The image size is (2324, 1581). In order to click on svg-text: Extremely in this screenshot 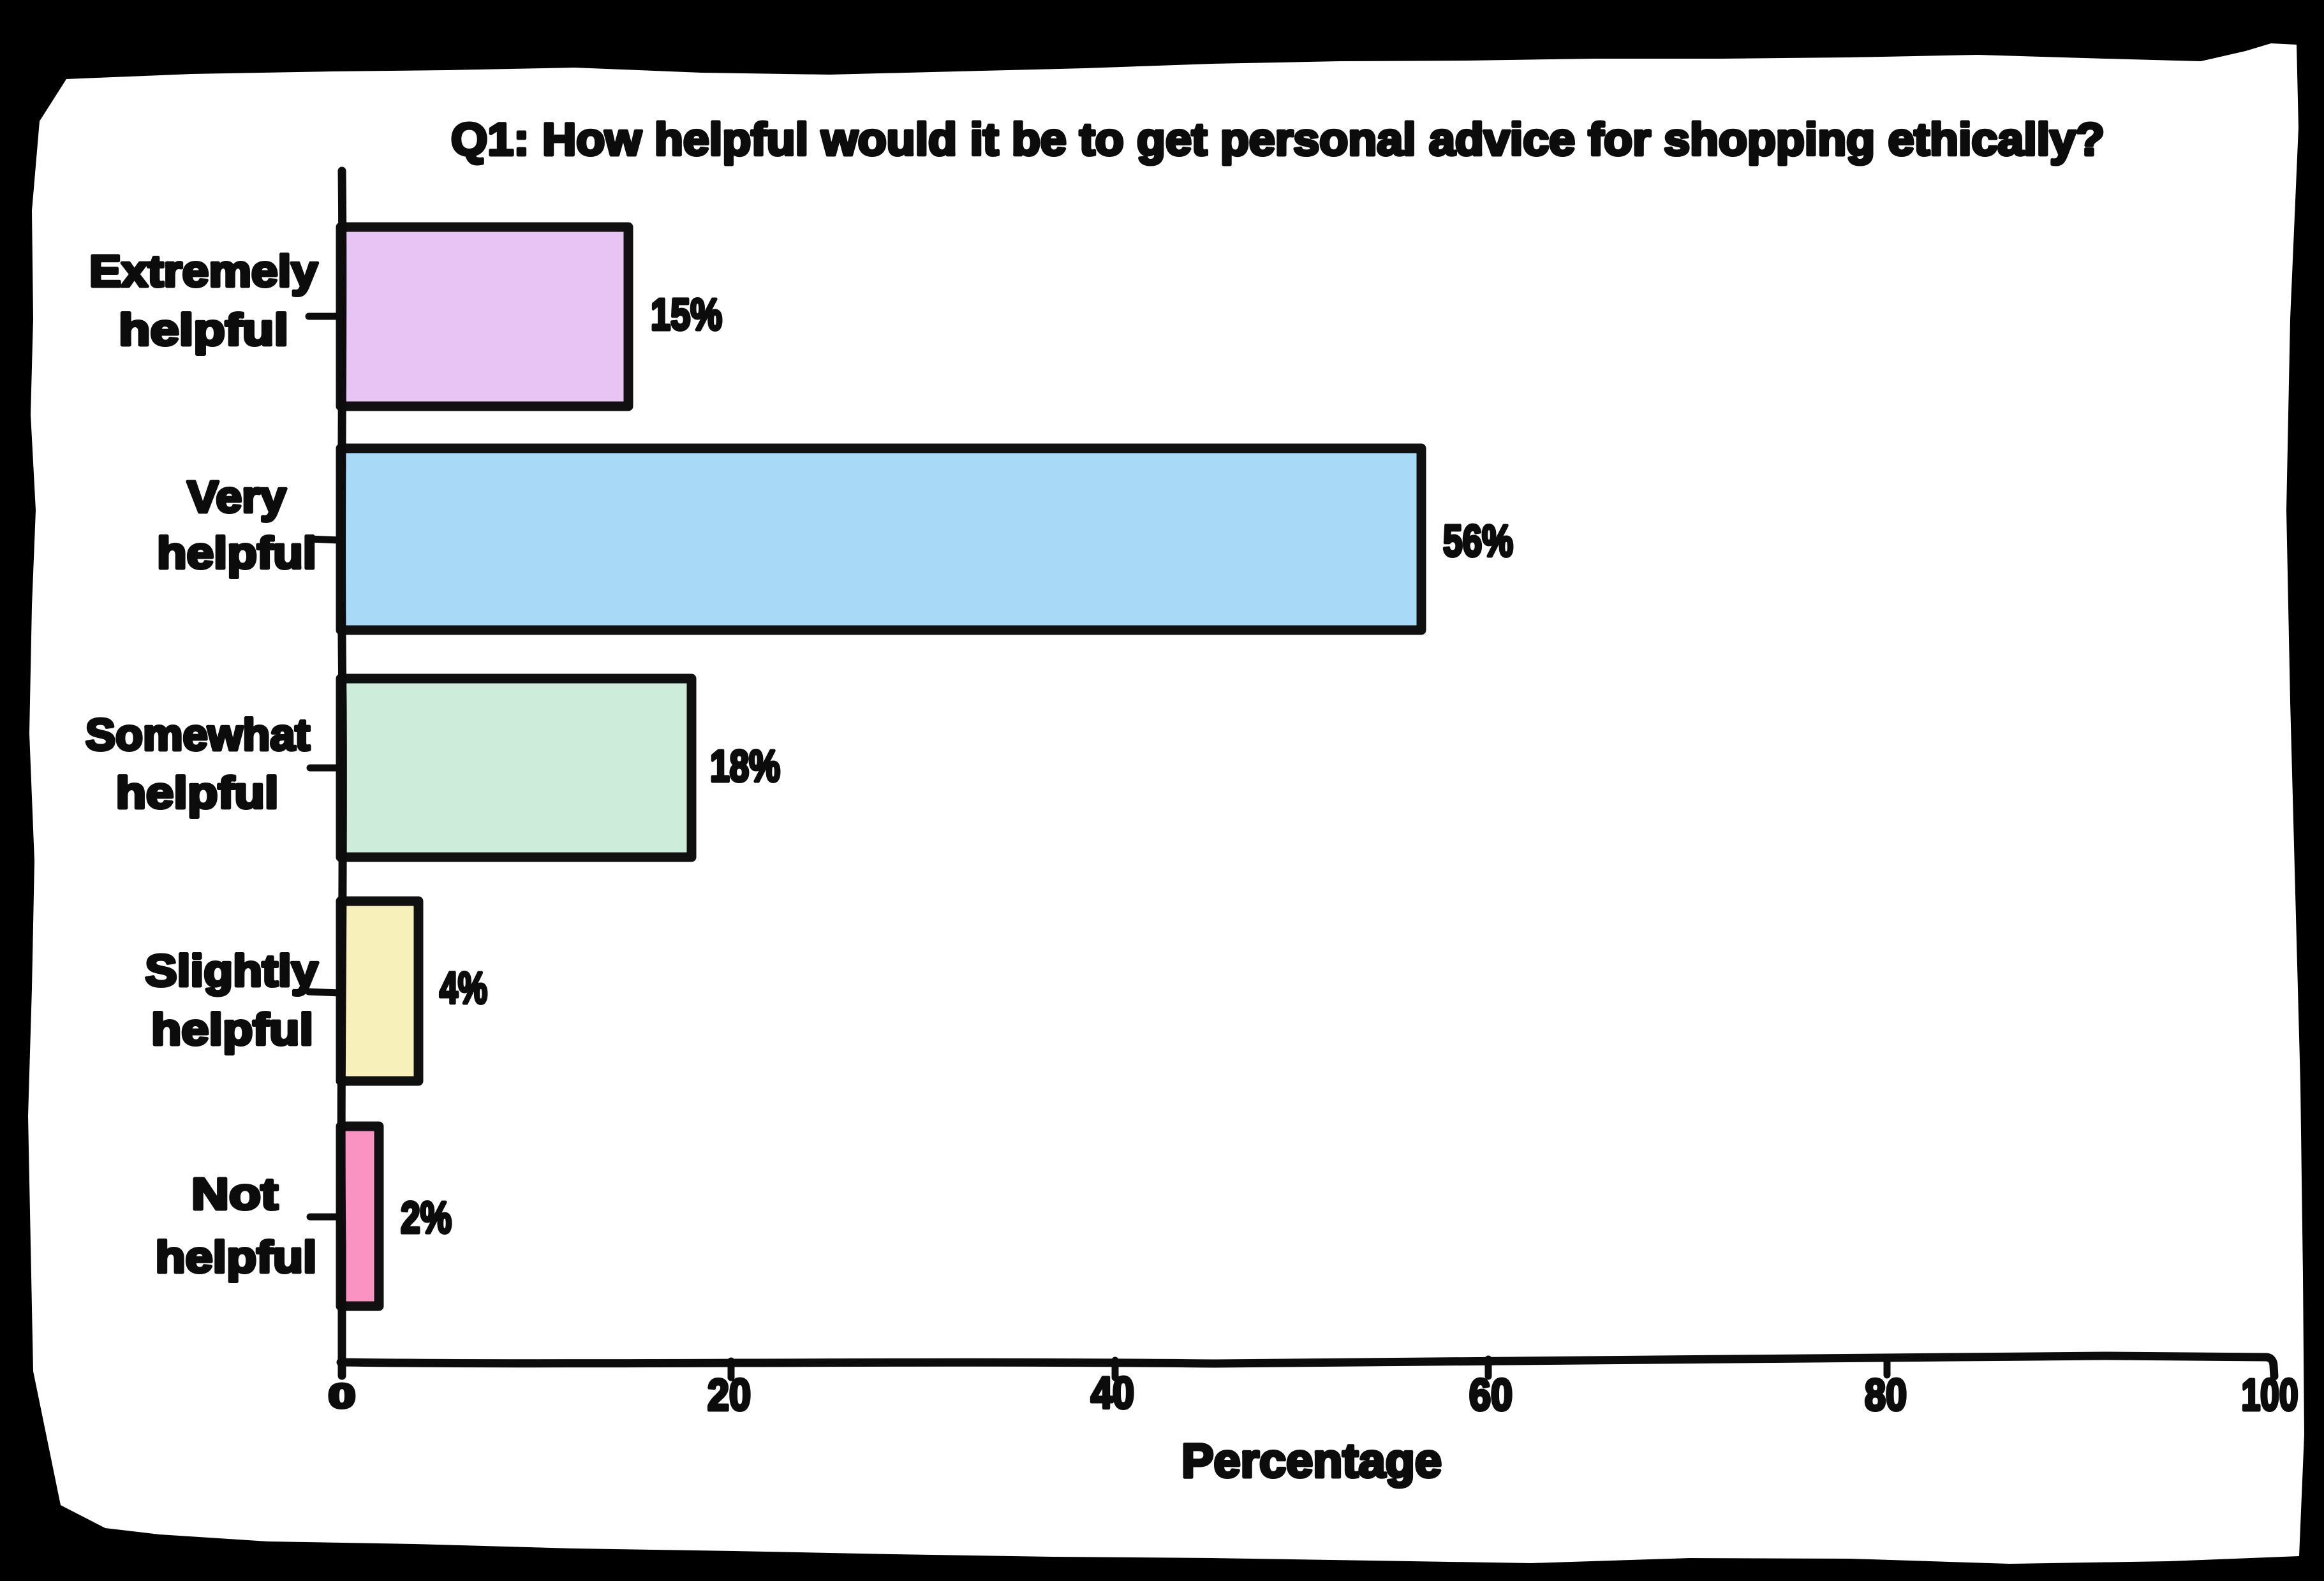, I will do `click(203, 271)`.